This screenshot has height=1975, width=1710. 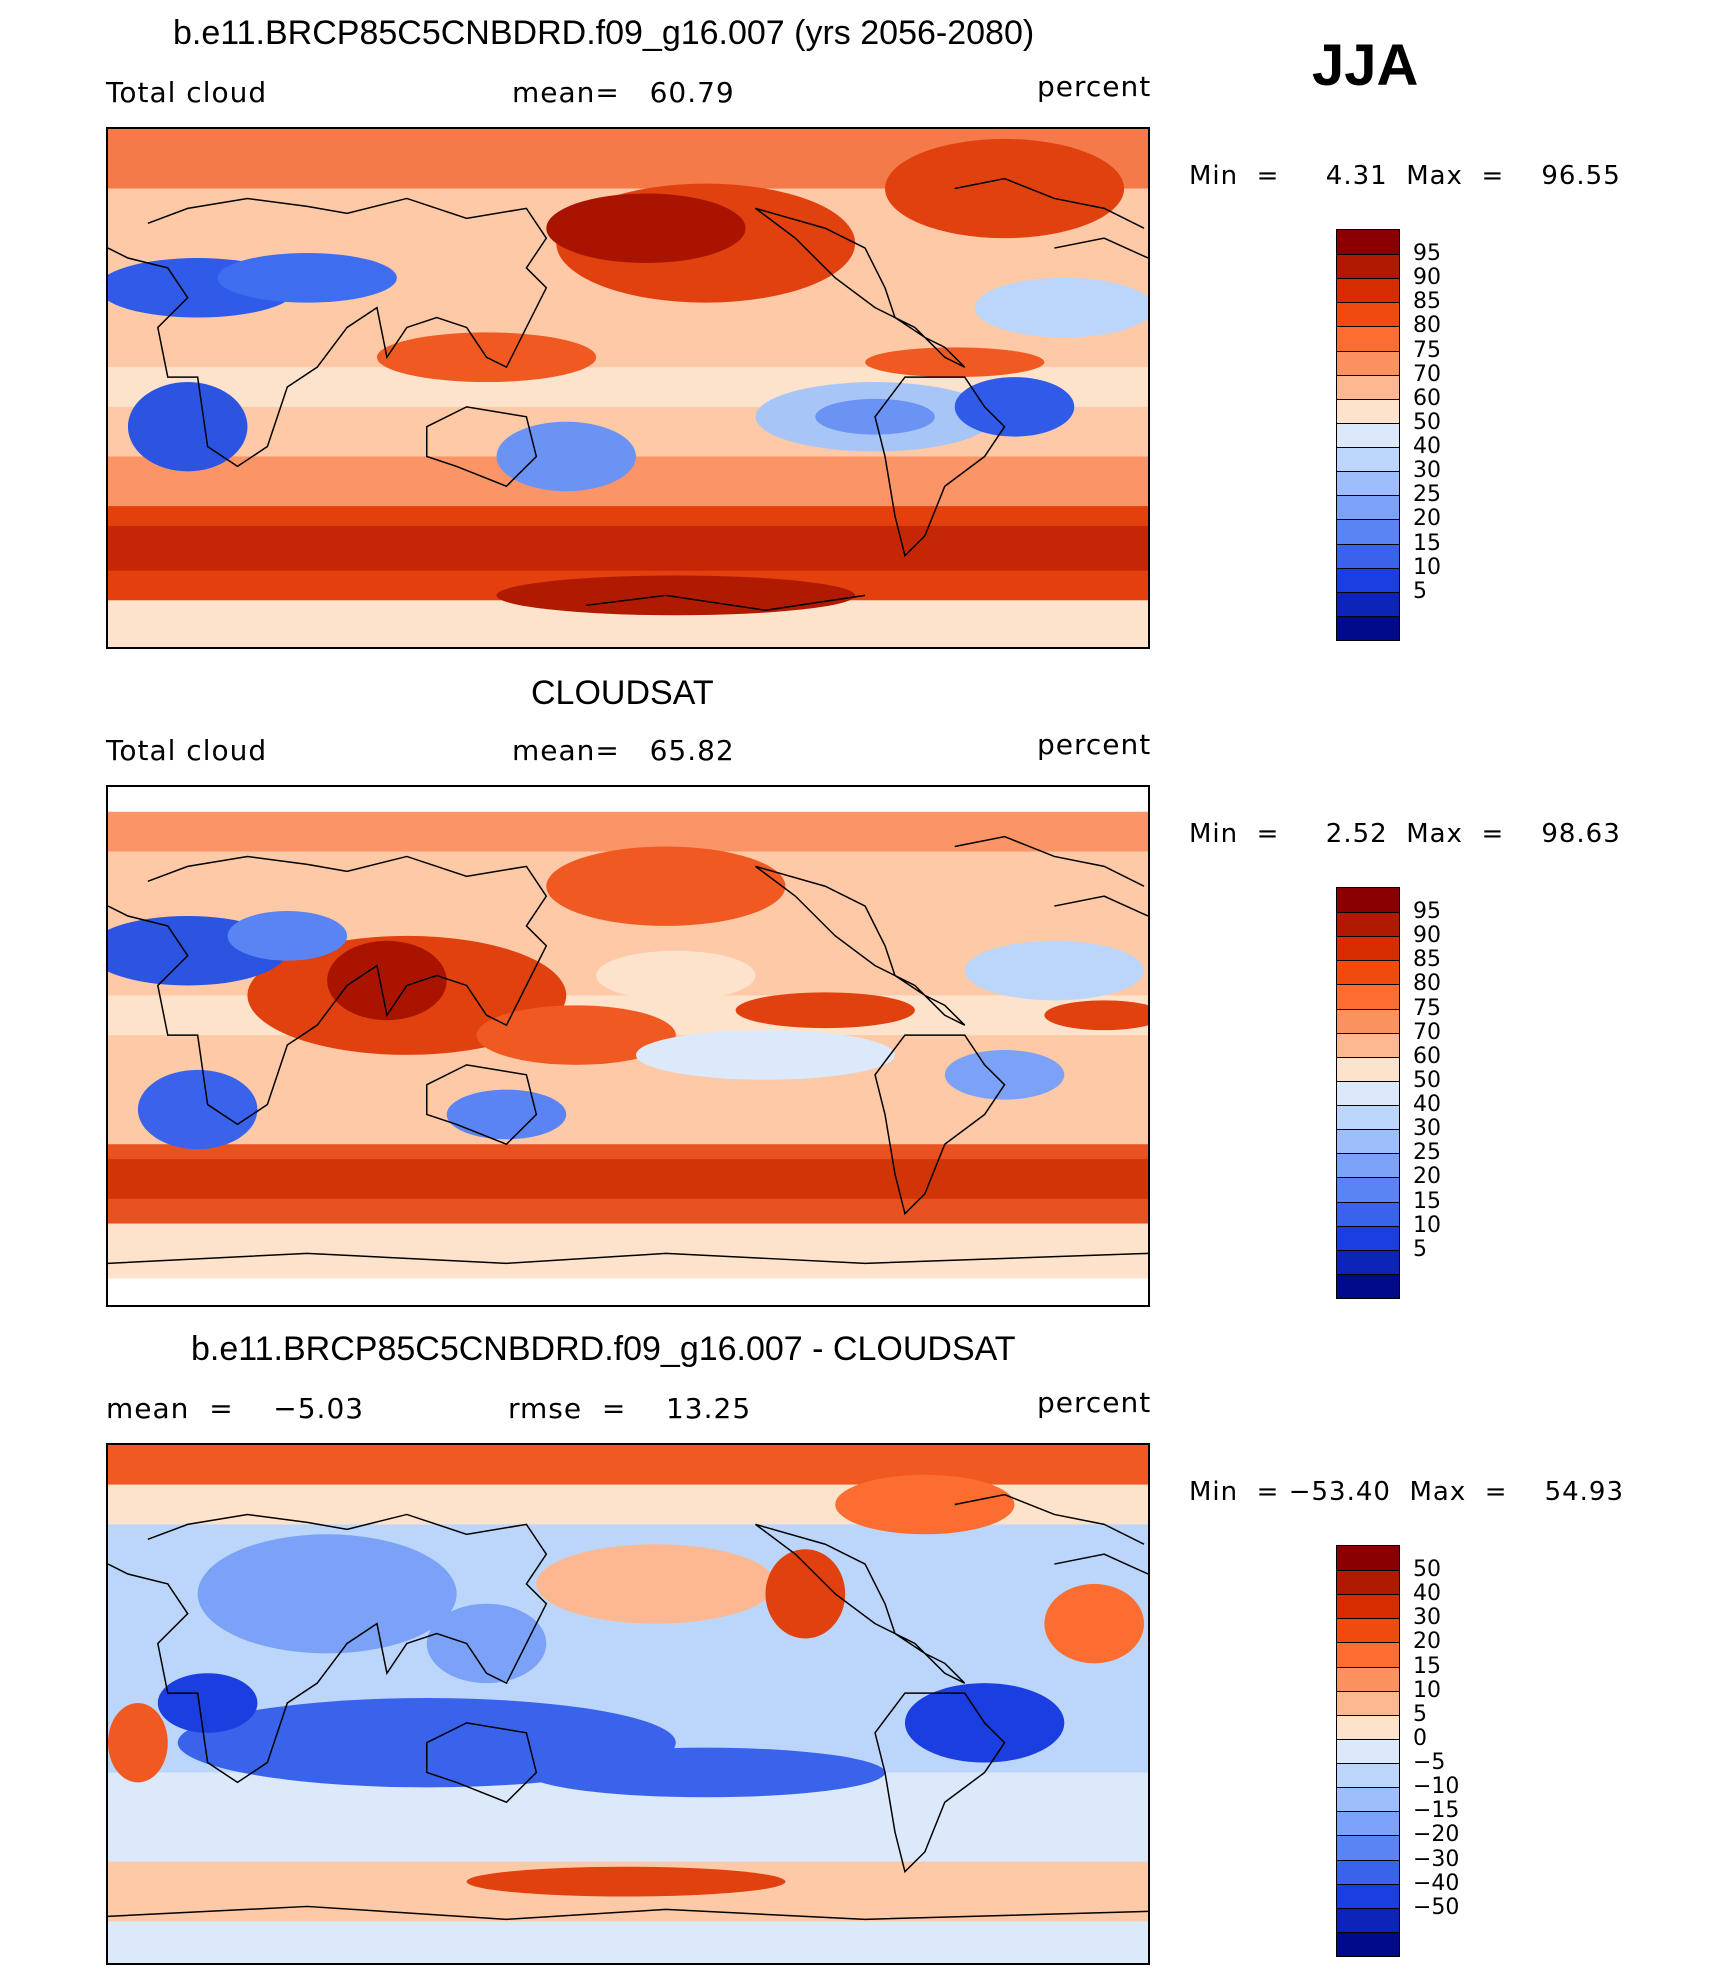 I want to click on panel-variable-label-obs: Total cloud, so click(x=187, y=750).